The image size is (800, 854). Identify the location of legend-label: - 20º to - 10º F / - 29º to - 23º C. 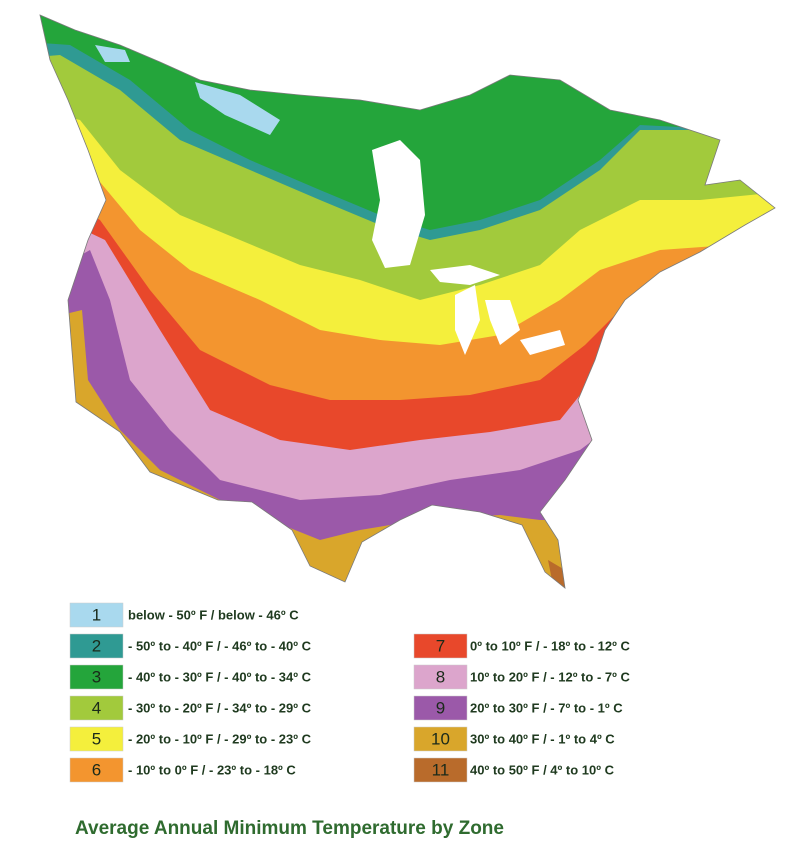
(220, 738).